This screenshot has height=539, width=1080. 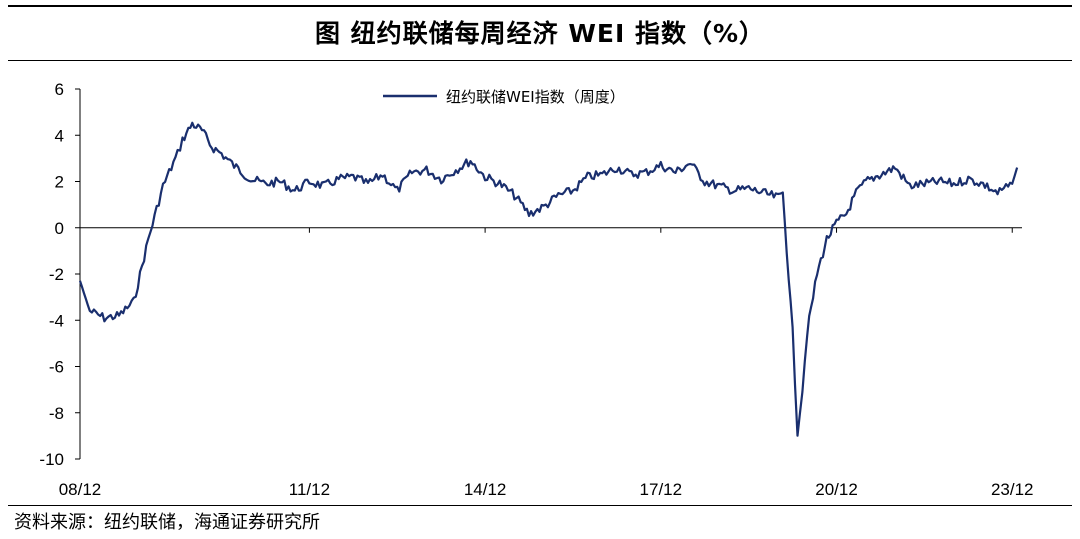 I want to click on x-tick-label: 23/12, so click(x=1012, y=489).